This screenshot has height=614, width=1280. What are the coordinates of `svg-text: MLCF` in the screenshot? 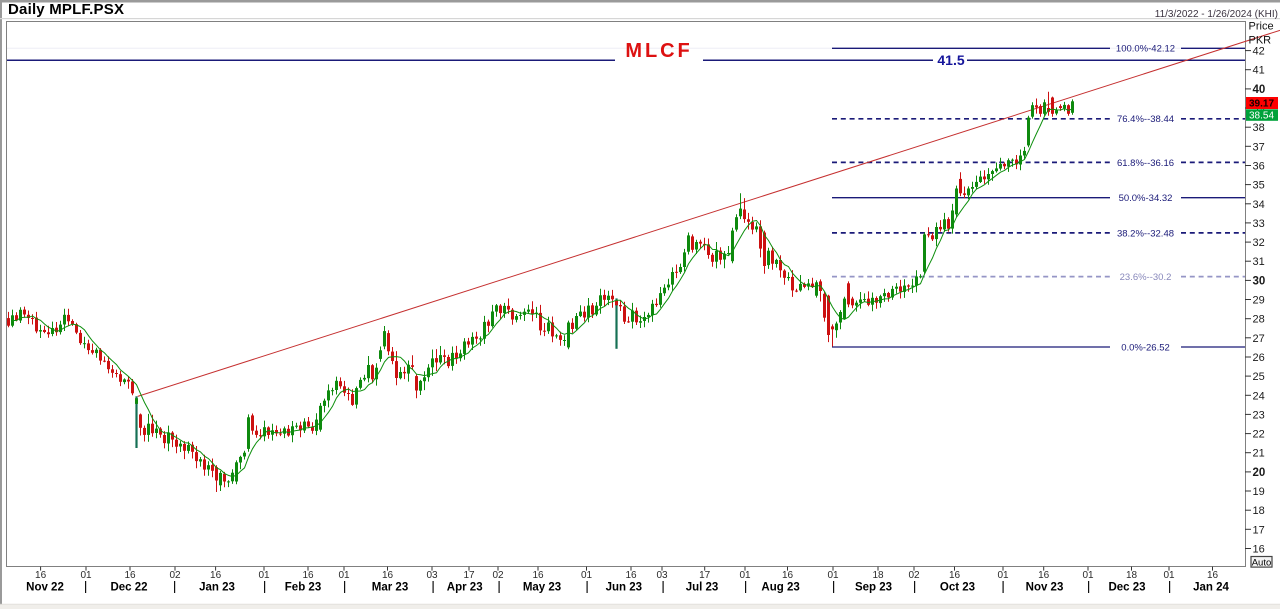 It's located at (658, 51).